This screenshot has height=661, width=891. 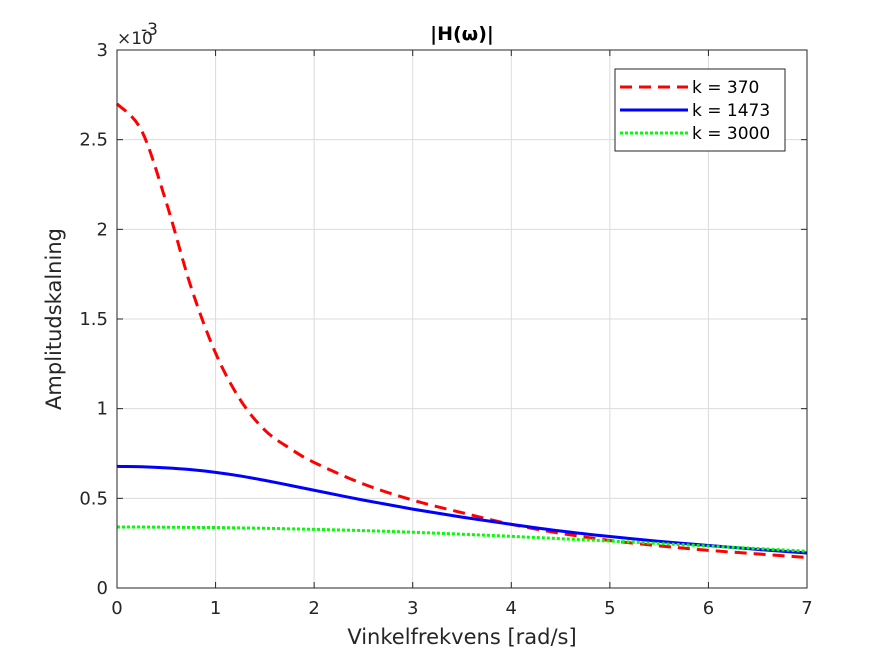 I want to click on legend-entry-2: k = 1473, so click(x=731, y=111).